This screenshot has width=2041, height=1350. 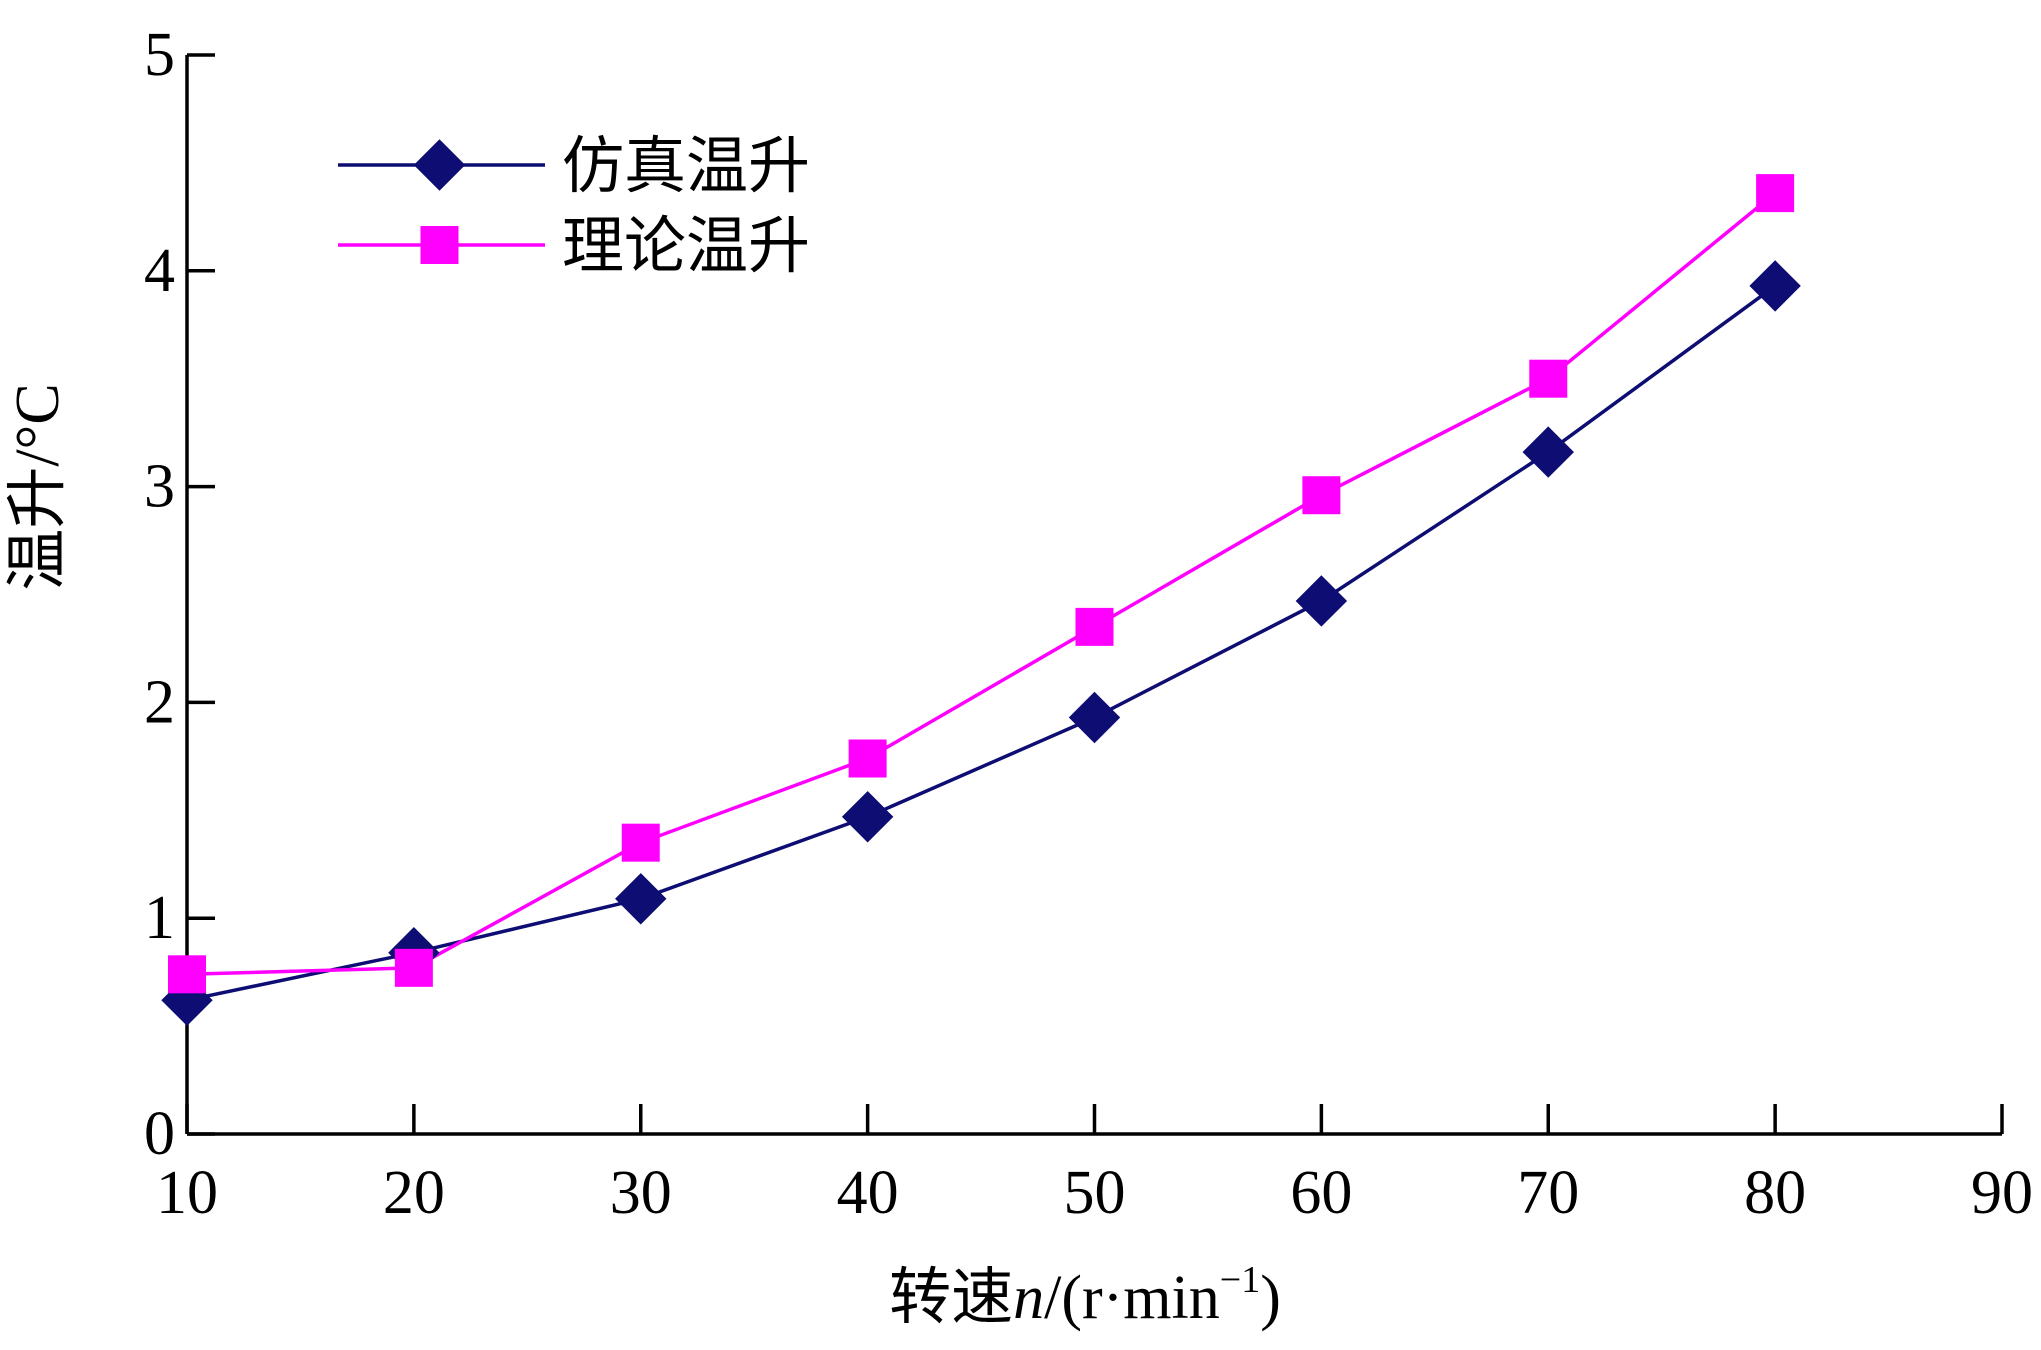 I want to click on x-tick-label: 40, so click(x=868, y=1193).